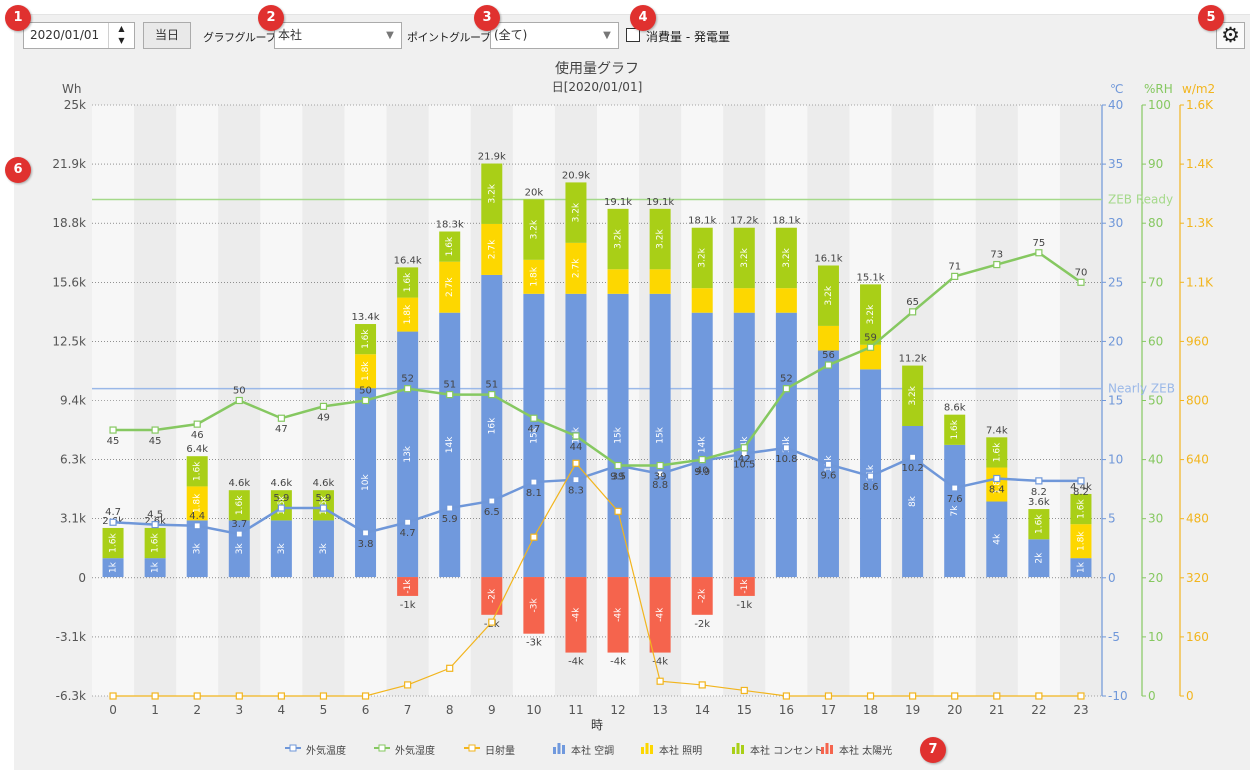  What do you see at coordinates (671, 749) in the screenshot?
I see `legend-item: 本社 照明` at bounding box center [671, 749].